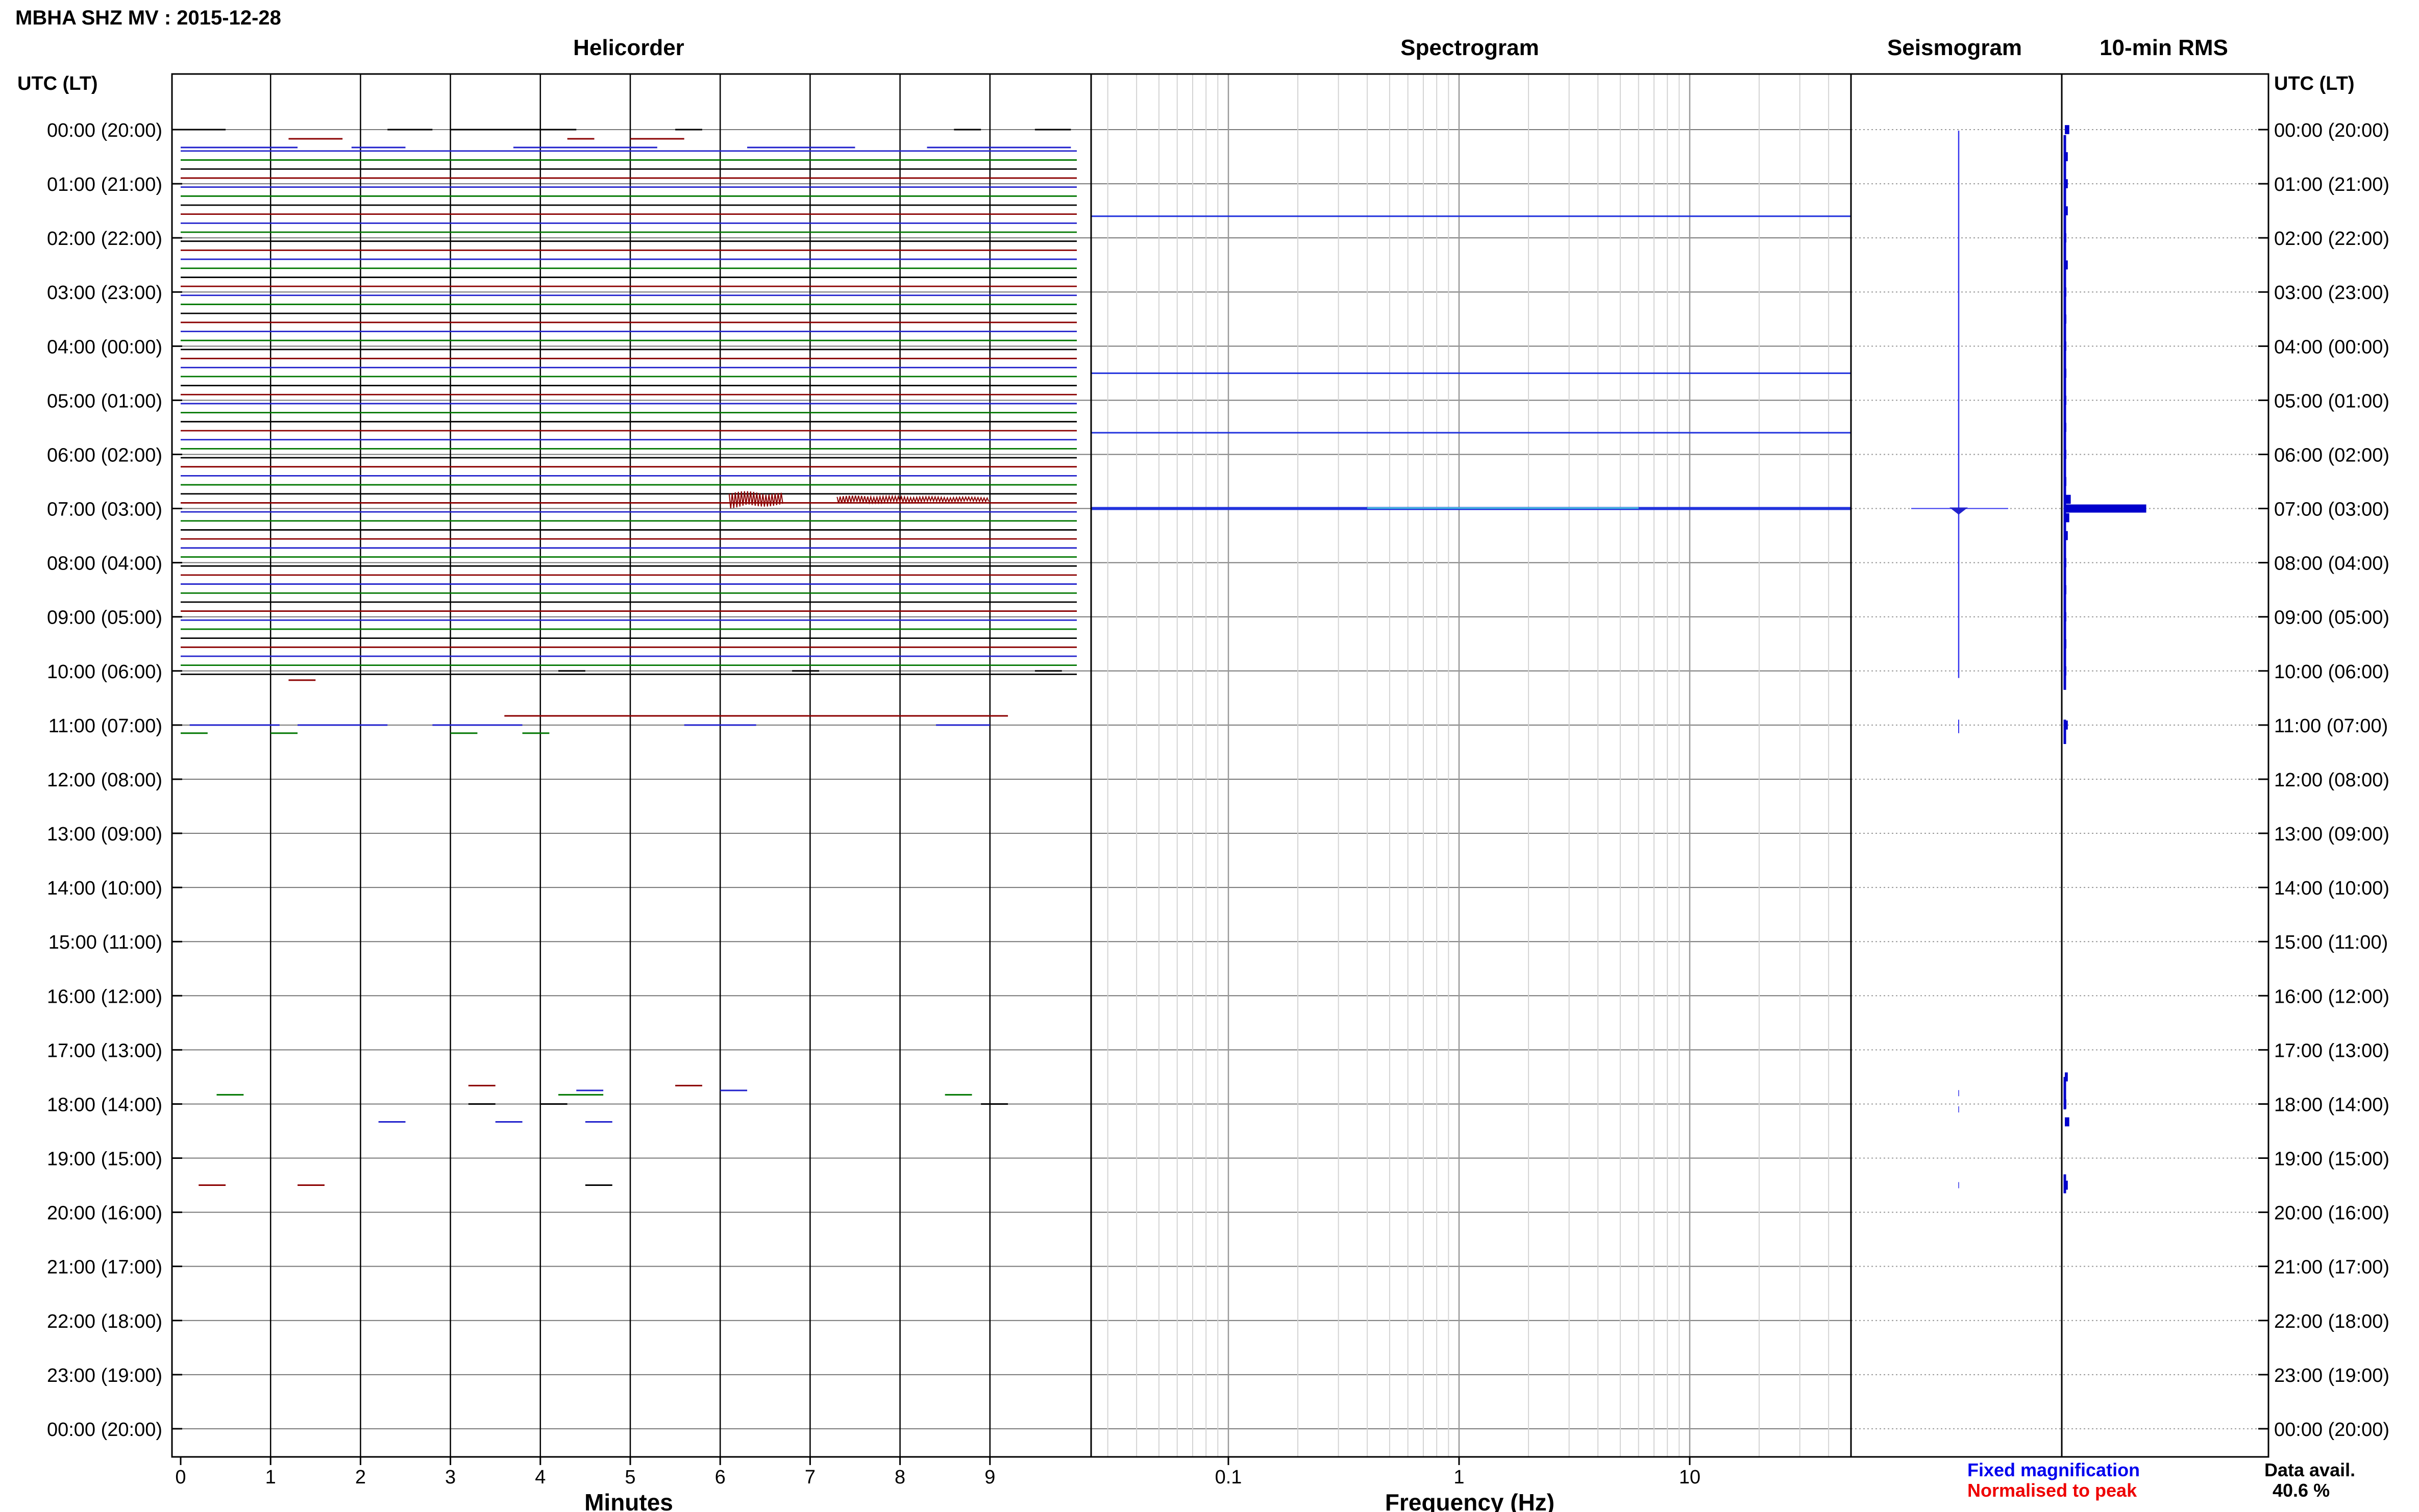 The height and width of the screenshot is (1512, 2419). Describe the element at coordinates (2331, 184) in the screenshot. I see `time-label-right: 01:00 (21:00)` at that location.